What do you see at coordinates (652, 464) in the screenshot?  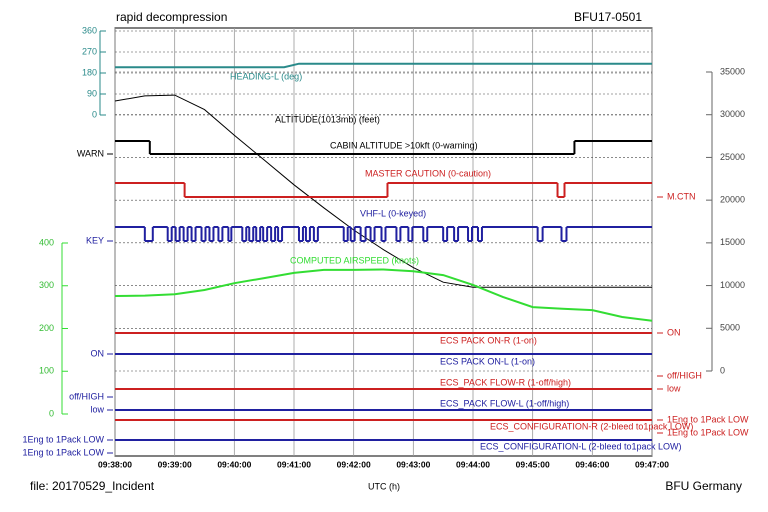 I see `x-tick-label: 09:47:00` at bounding box center [652, 464].